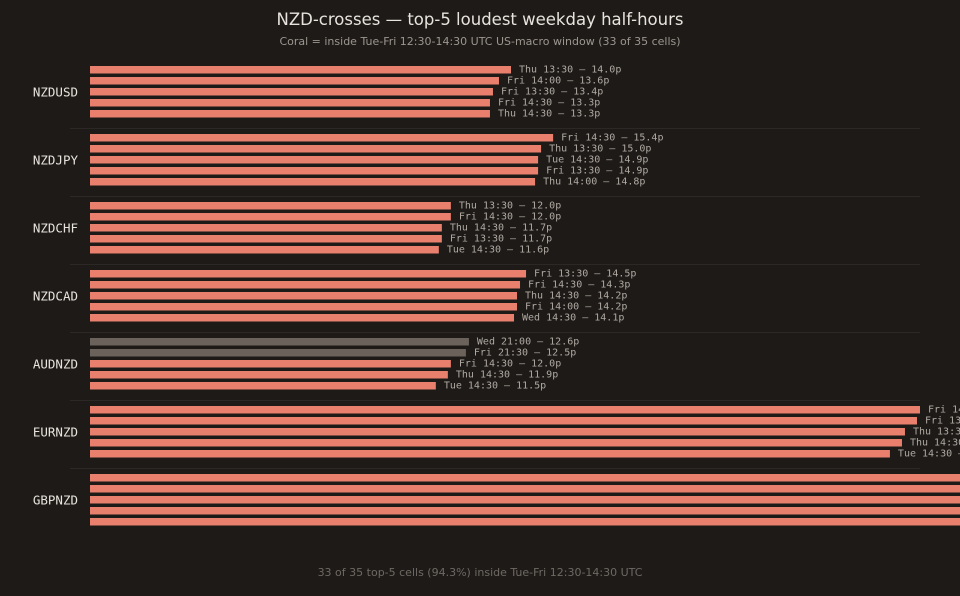 Image resolution: width=960 pixels, height=596 pixels. I want to click on pair-label: NZDCAD, so click(55, 295).